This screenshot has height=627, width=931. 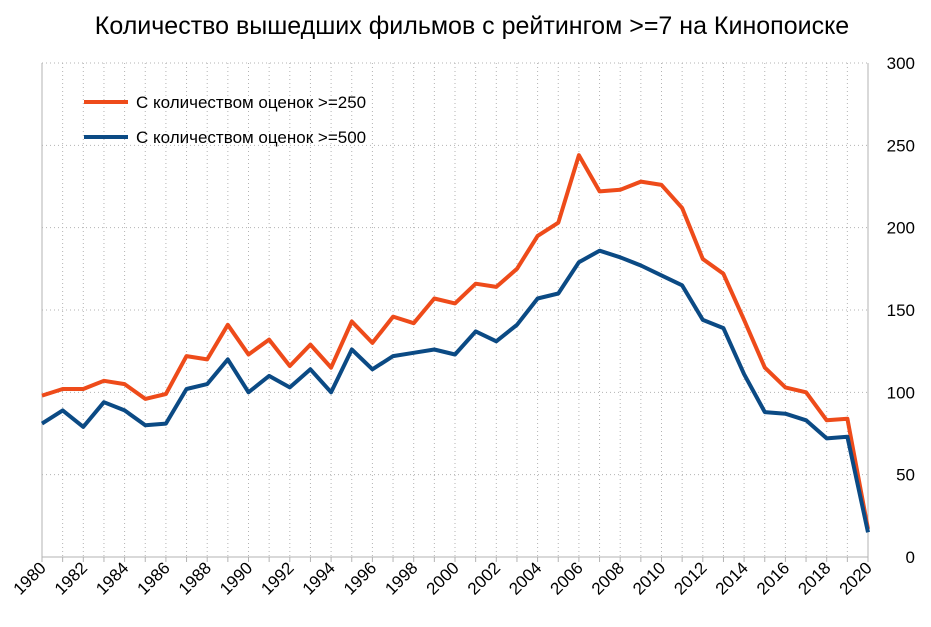 What do you see at coordinates (30, 578) in the screenshot?
I see `x-tick-label: 1980` at bounding box center [30, 578].